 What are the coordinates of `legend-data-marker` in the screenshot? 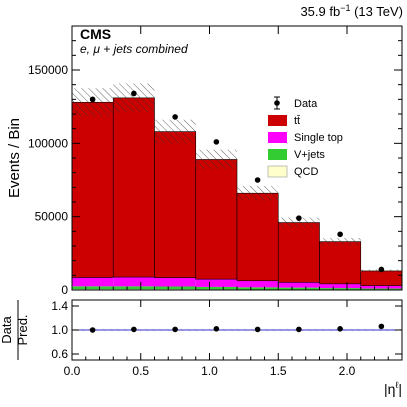 It's located at (277, 103).